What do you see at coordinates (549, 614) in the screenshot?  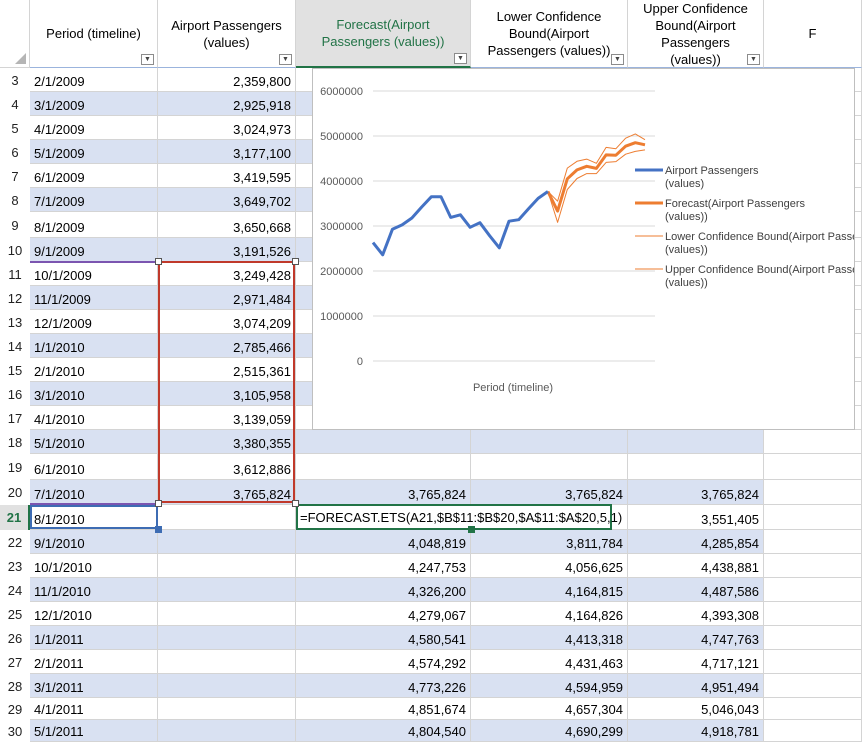 I see `cell-d-row: 4,164,826` at bounding box center [549, 614].